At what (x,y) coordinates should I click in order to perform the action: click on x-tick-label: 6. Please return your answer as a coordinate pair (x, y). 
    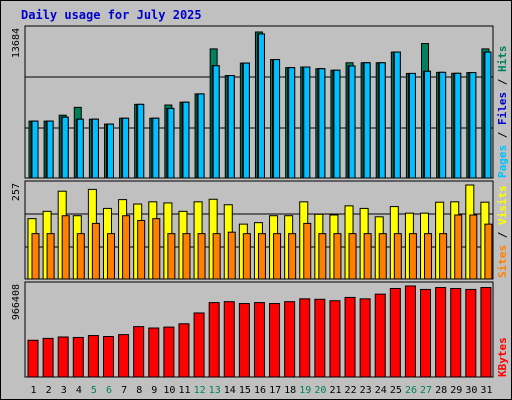
    Looking at the image, I should click on (109, 390).